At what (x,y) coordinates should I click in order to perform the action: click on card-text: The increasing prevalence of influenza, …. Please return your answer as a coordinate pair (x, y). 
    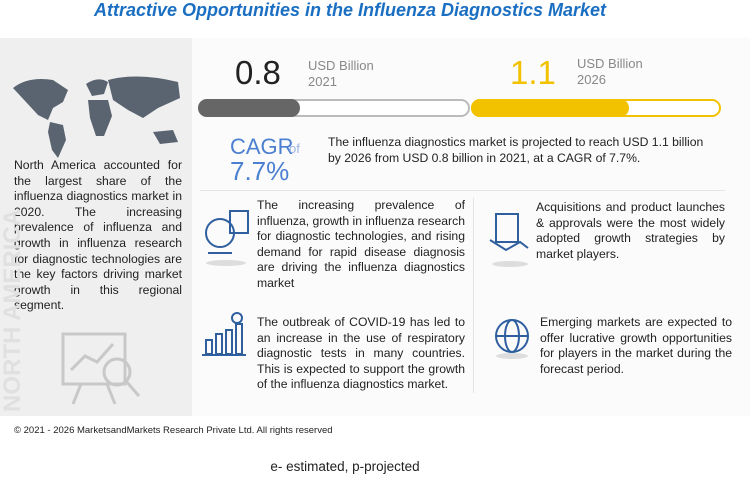
    Looking at the image, I should click on (361, 244).